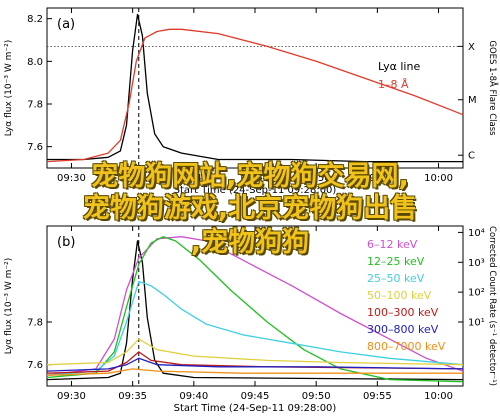 Image resolution: width=500 pixels, height=416 pixels. What do you see at coordinates (66, 242) in the screenshot?
I see `panel-label: (b)` at bounding box center [66, 242].